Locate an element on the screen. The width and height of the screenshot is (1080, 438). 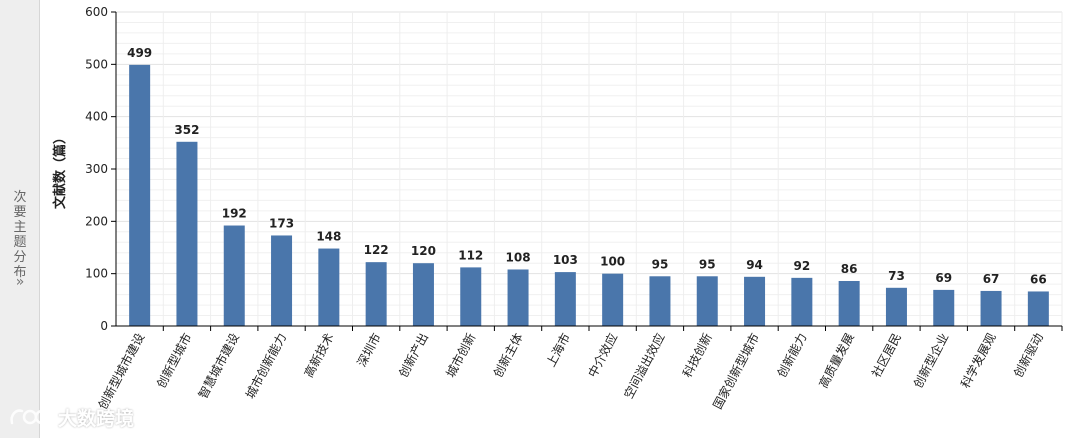
watermark-icon is located at coordinates (30, 417).